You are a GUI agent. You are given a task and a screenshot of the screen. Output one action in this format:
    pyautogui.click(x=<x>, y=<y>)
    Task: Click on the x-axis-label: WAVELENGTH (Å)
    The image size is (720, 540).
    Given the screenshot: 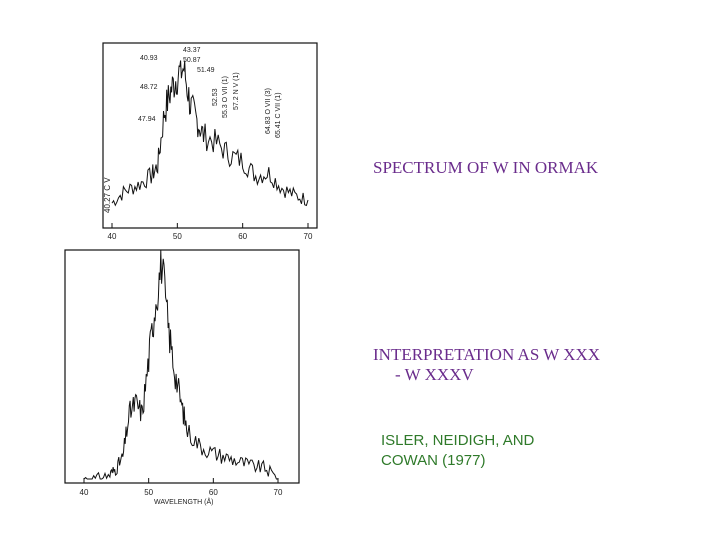 What is the action you would take?
    pyautogui.click(x=184, y=501)
    